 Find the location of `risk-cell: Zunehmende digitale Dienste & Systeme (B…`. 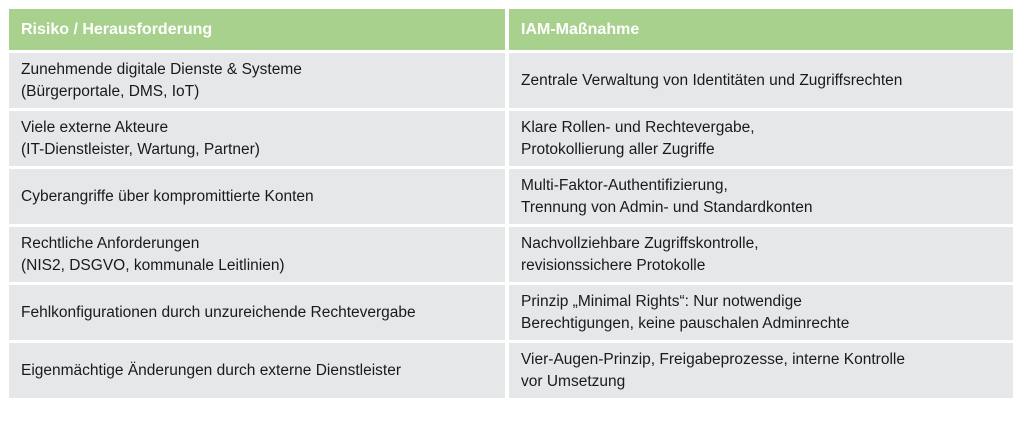

risk-cell: Zunehmende digitale Dienste & Systeme (B… is located at coordinates (257, 80).